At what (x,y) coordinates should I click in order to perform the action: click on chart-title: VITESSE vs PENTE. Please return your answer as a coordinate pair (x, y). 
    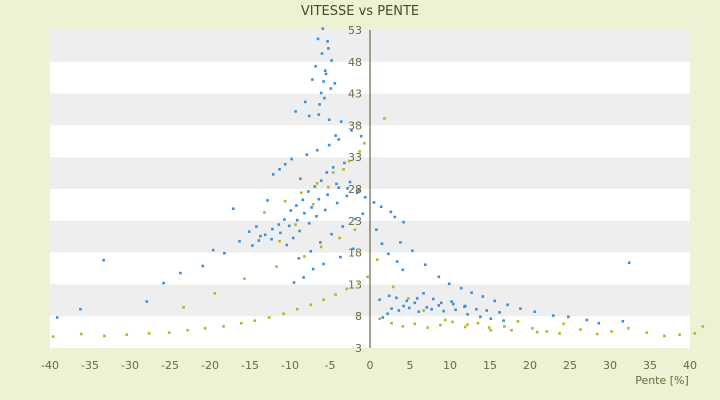
    Looking at the image, I should click on (360, 11).